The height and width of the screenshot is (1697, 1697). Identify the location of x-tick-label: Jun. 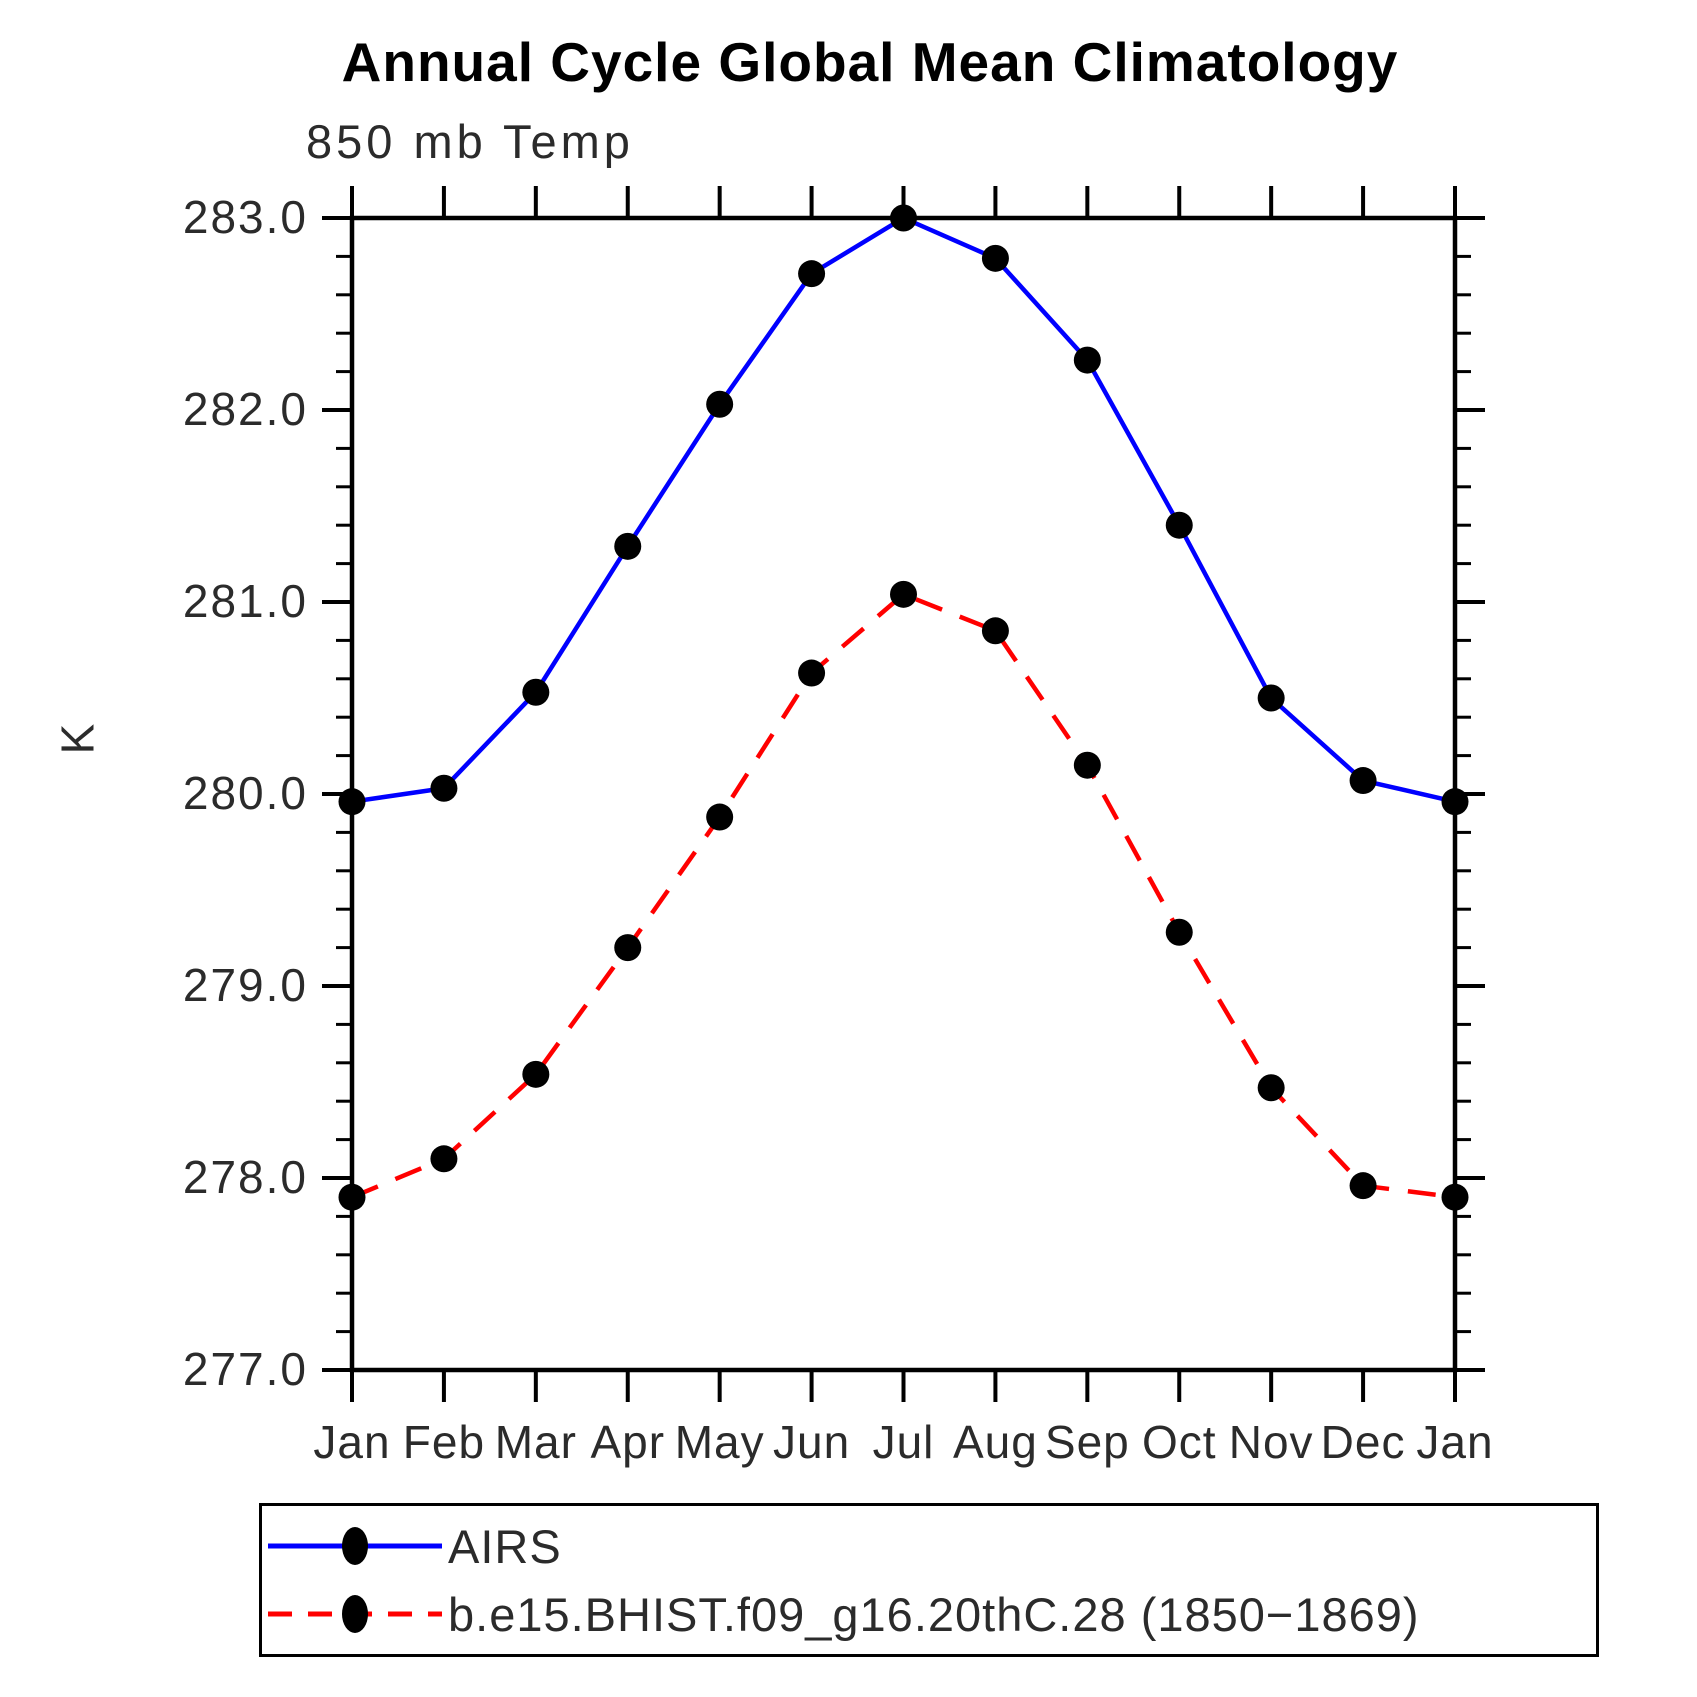
(811, 1442).